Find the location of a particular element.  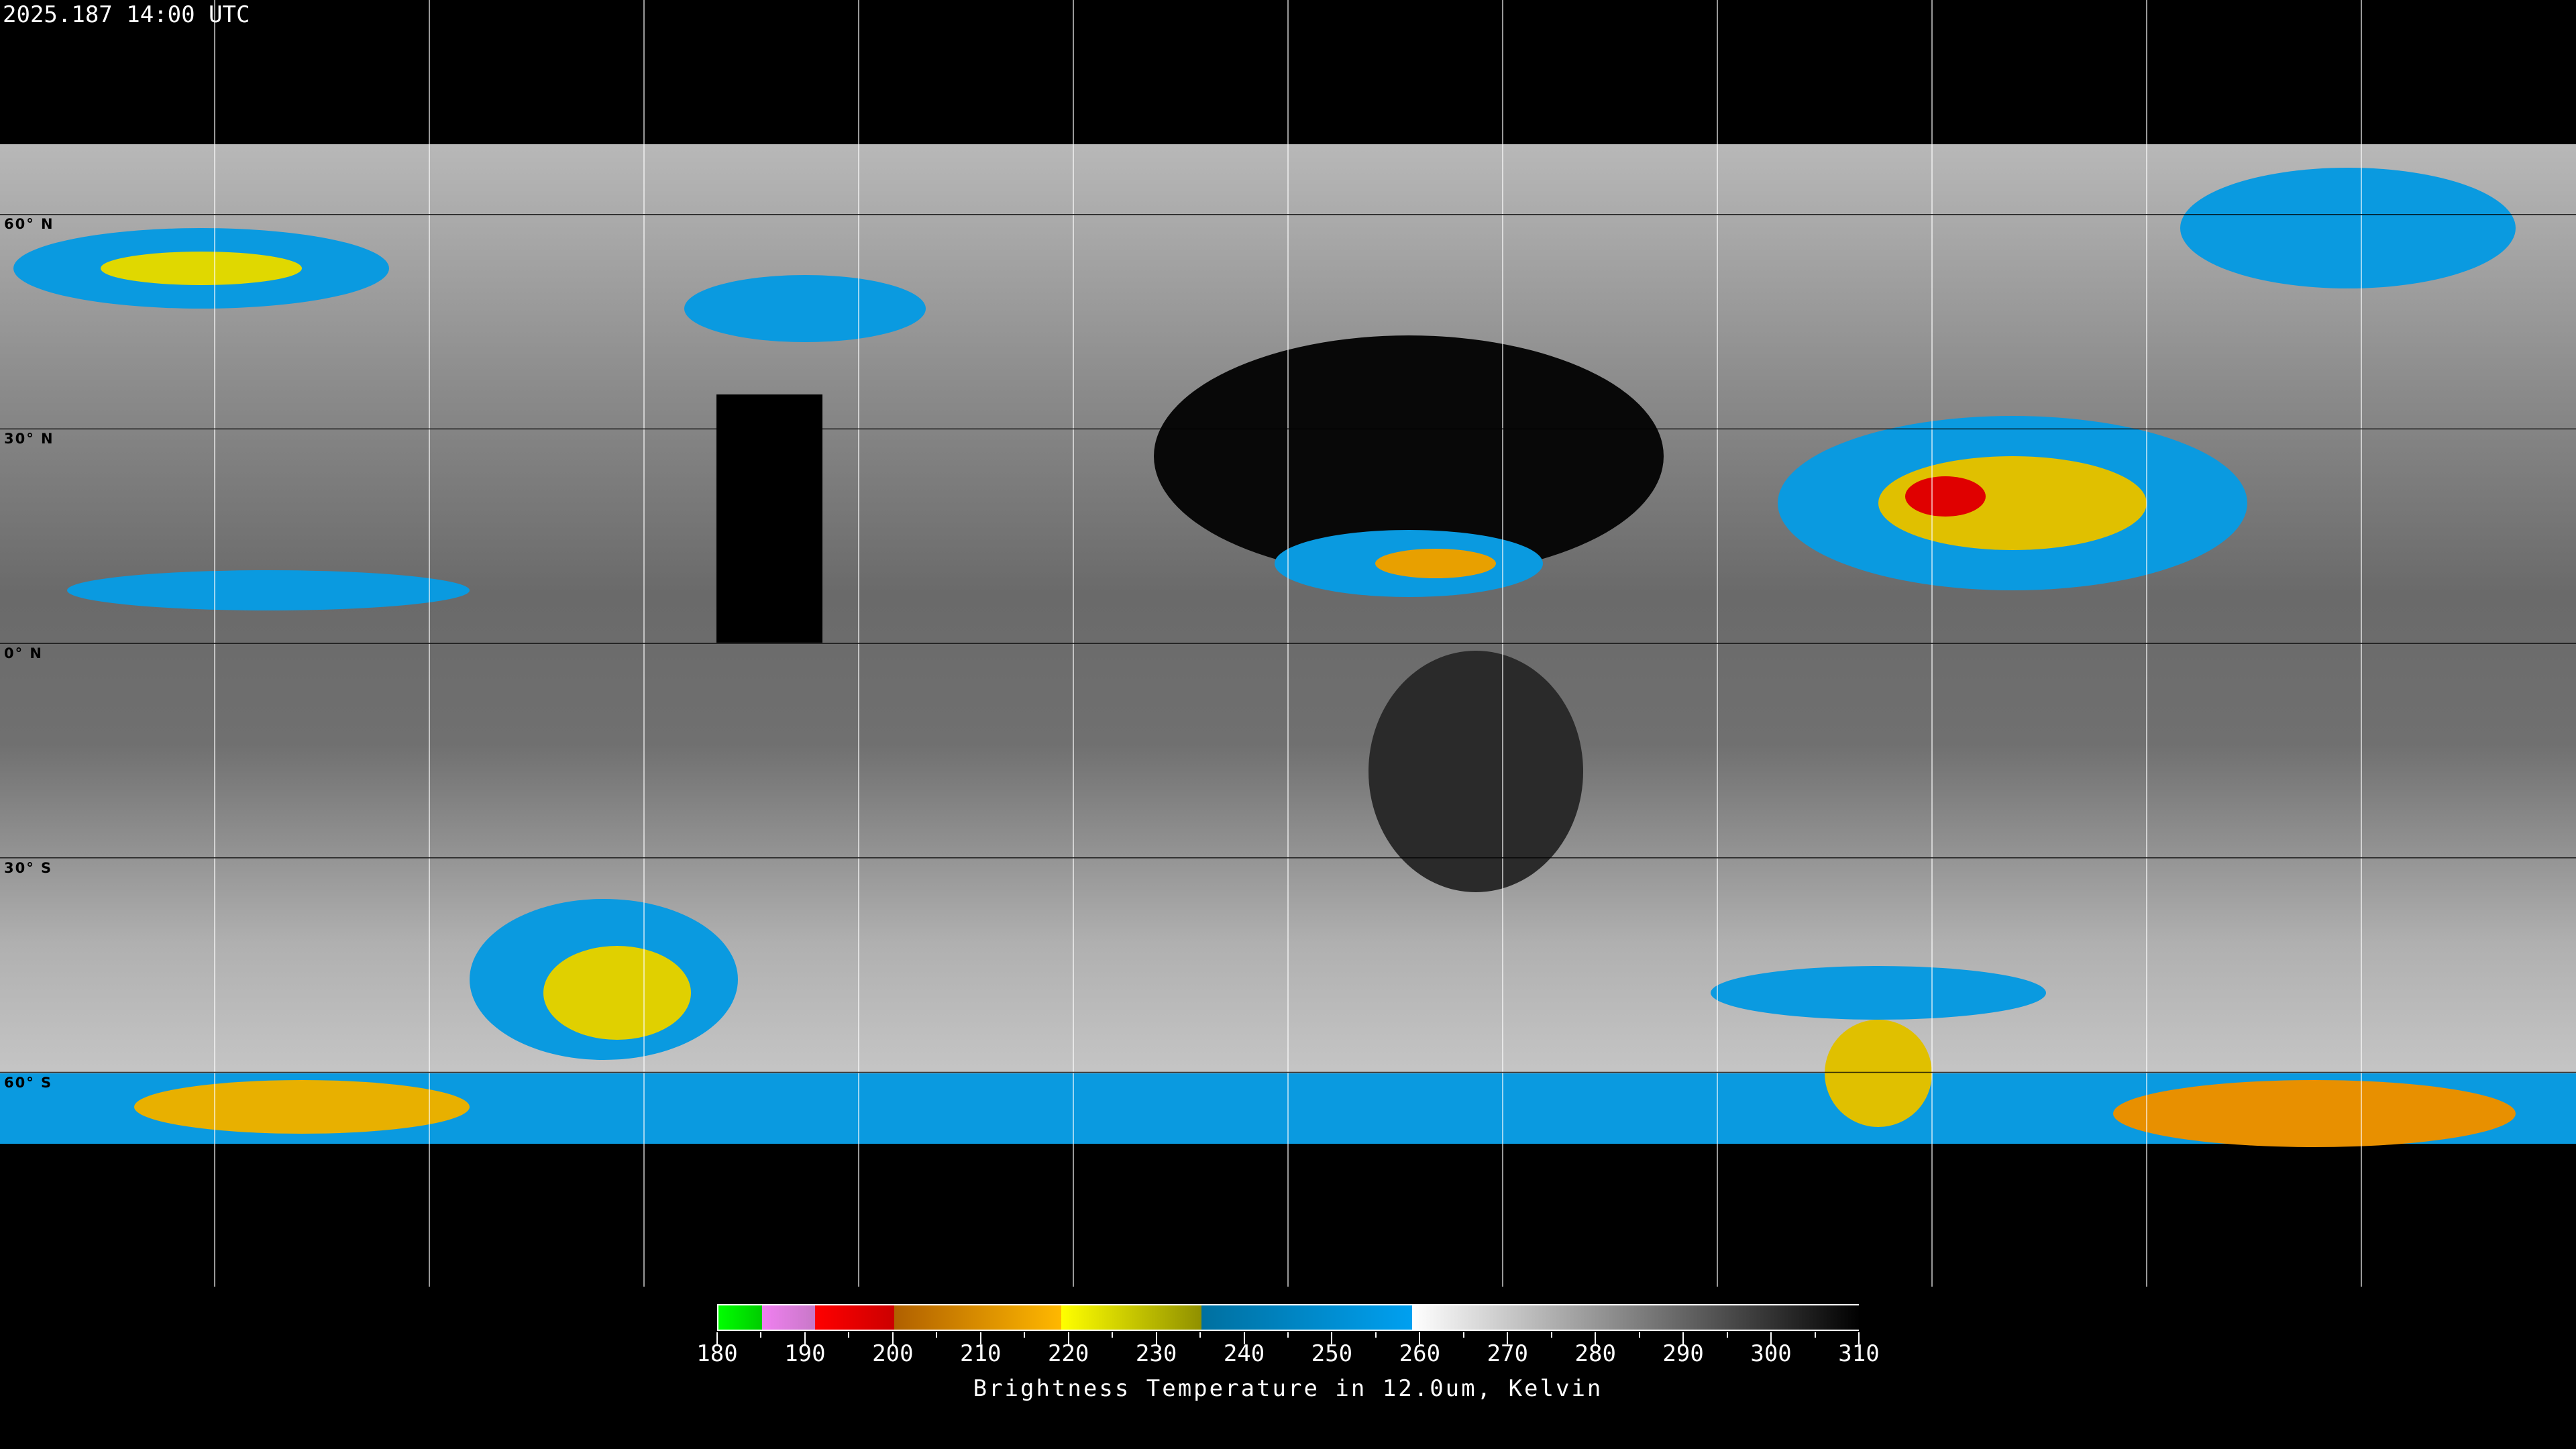

colorbar-tick-label: 280 is located at coordinates (1595, 1353).